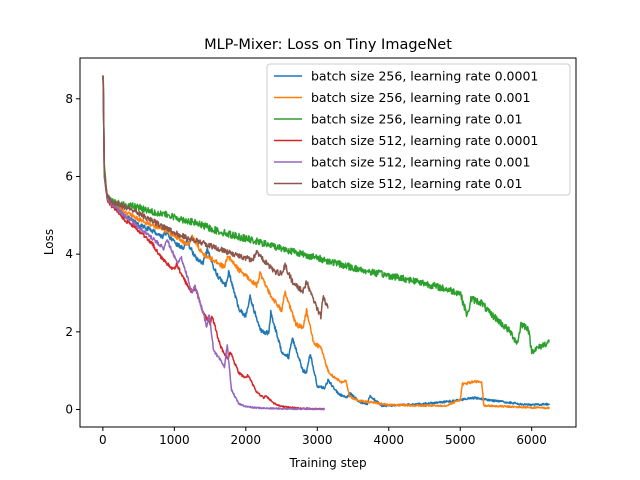  What do you see at coordinates (174, 440) in the screenshot?
I see `x-tick-label: 1000` at bounding box center [174, 440].